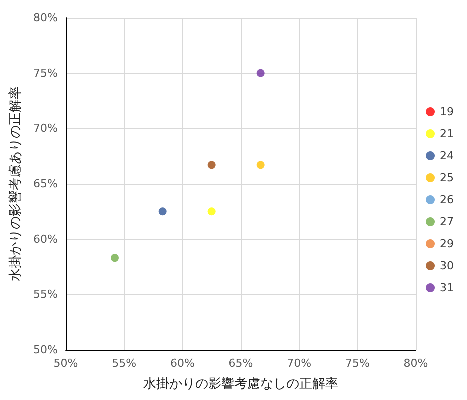 The image size is (467, 400). I want to click on legend-label: 21, so click(447, 134).